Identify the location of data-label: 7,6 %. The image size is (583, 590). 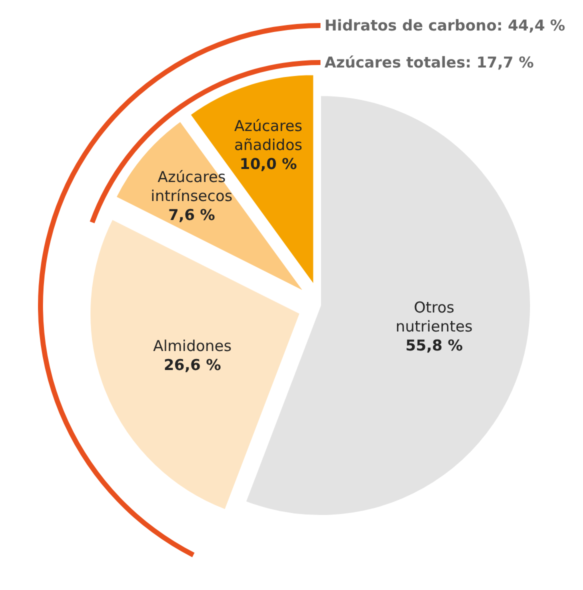
(192, 215).